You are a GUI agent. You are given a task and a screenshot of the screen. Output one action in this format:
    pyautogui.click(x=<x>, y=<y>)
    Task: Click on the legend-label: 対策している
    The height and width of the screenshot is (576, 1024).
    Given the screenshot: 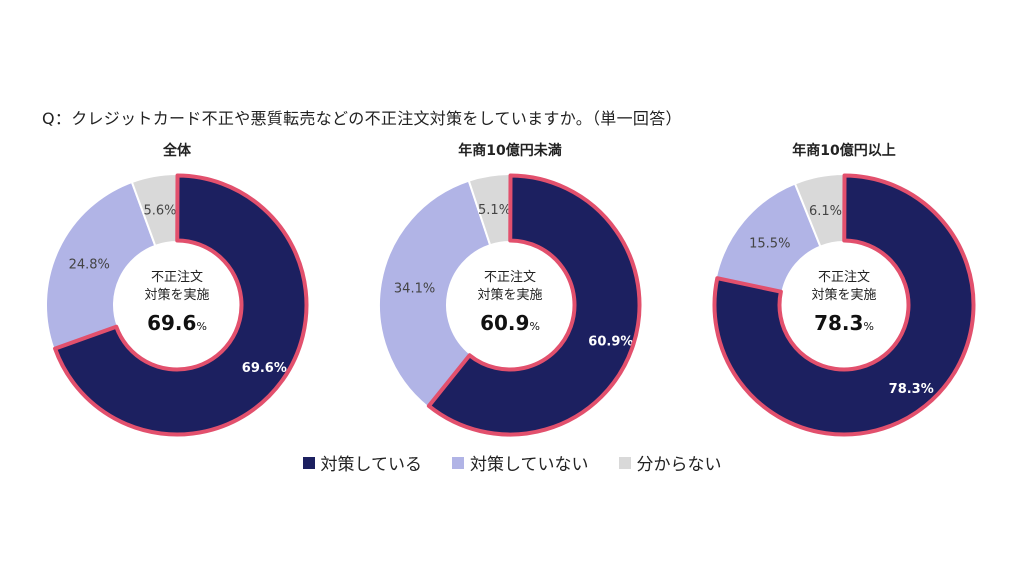 What is the action you would take?
    pyautogui.click(x=371, y=465)
    